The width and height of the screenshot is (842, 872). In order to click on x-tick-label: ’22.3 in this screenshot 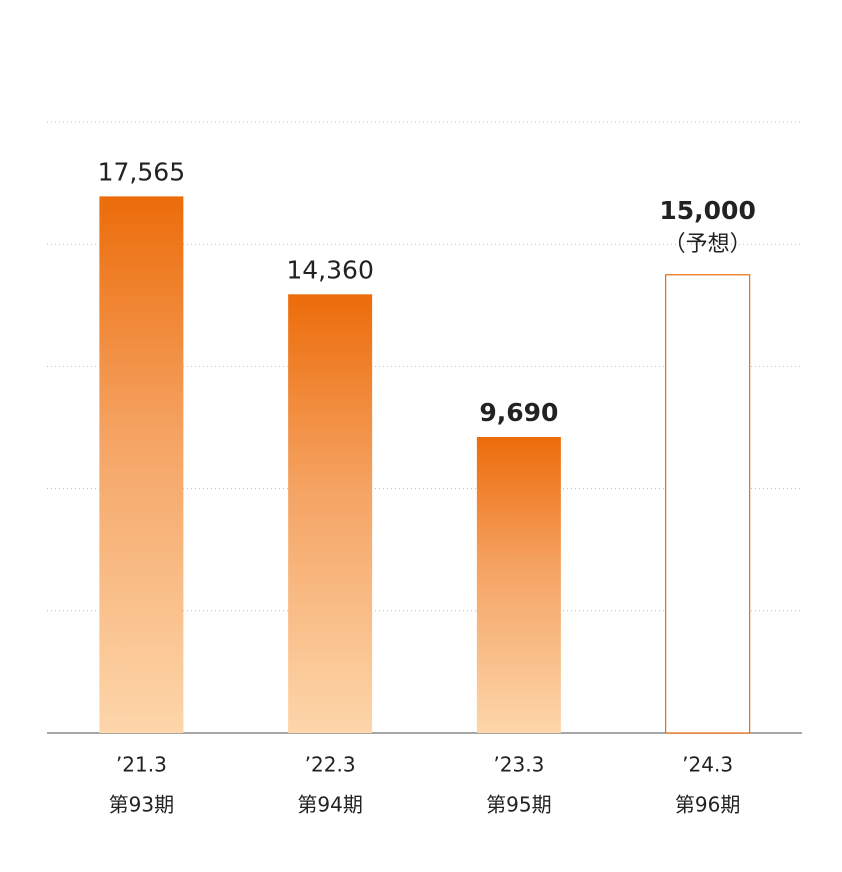, I will do `click(330, 765)`.